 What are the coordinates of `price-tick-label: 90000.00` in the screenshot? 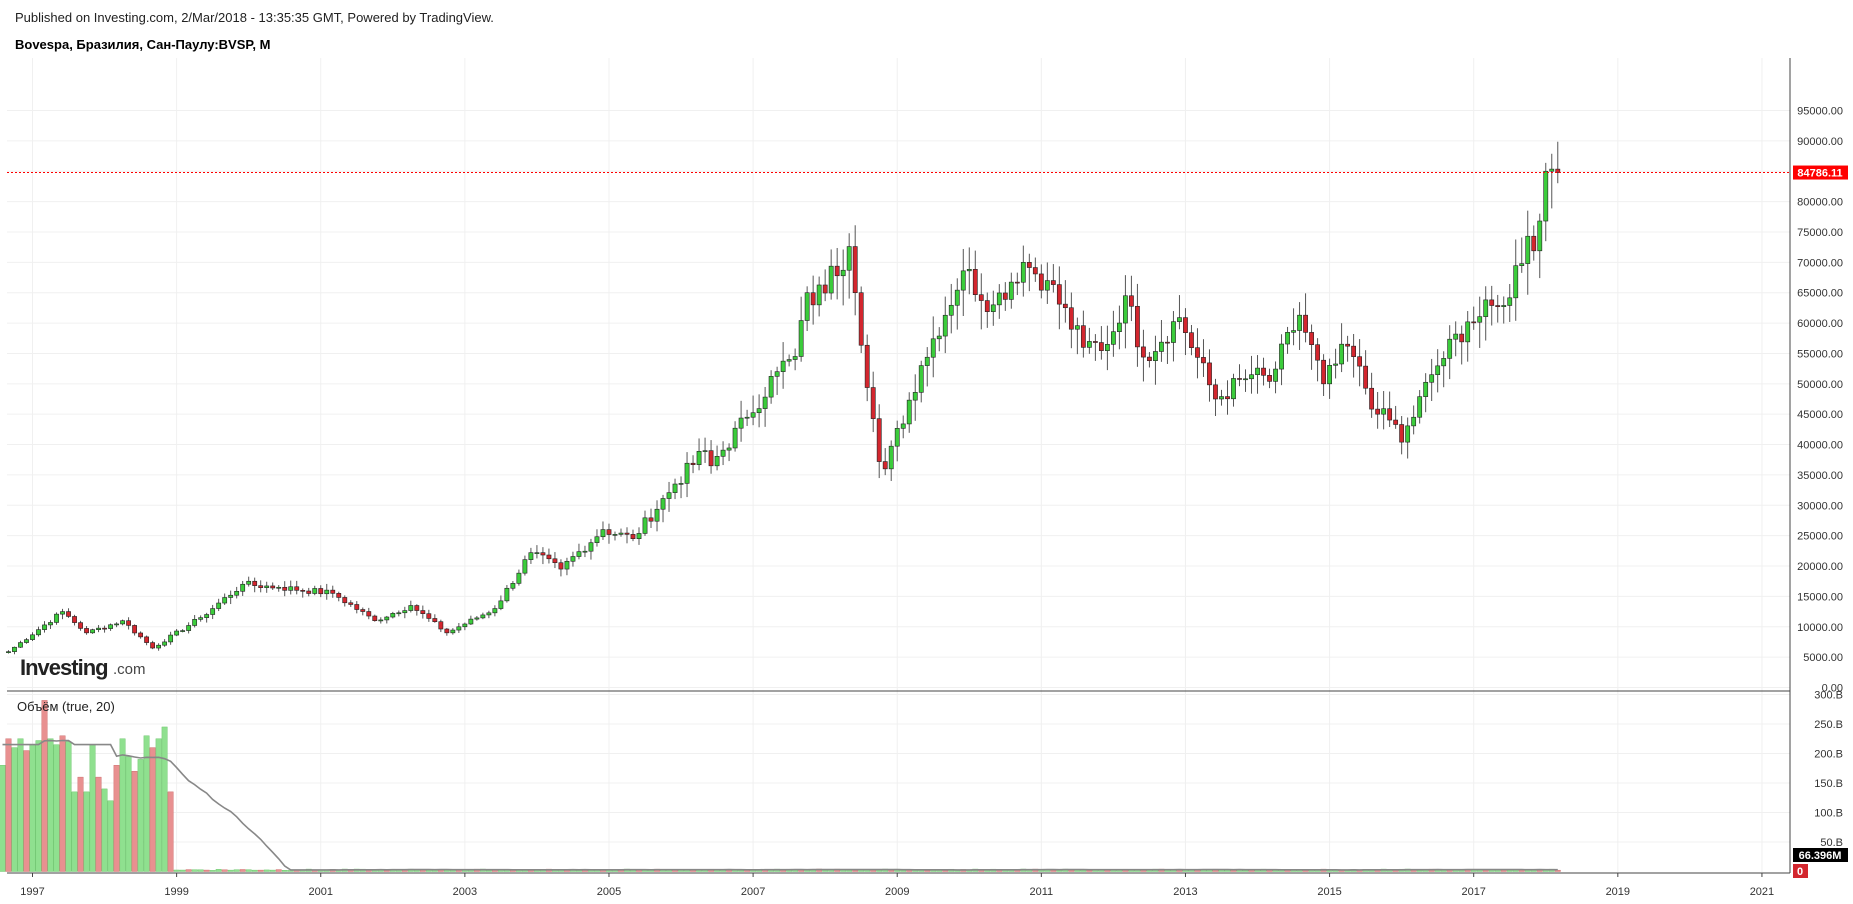 It's located at (1820, 142).